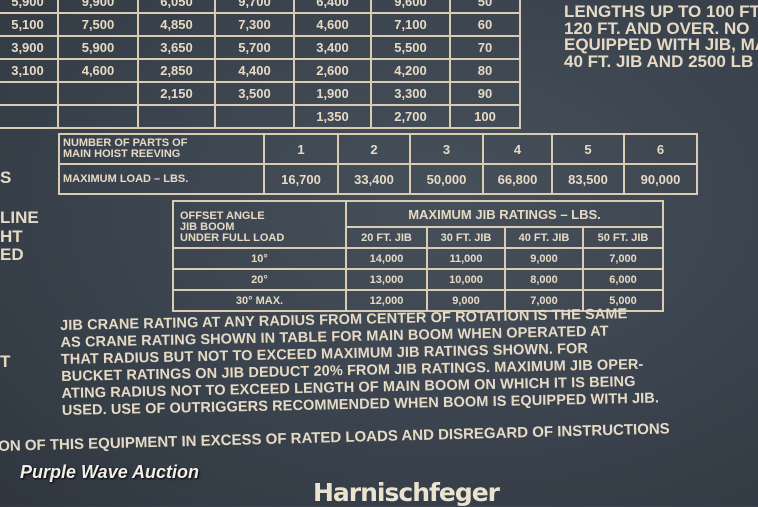  What do you see at coordinates (259, 224) in the screenshot?
I see `offset-angle-label: OFFSET ANGLE JIB BOOM UNDER FULL LOAD` at bounding box center [259, 224].